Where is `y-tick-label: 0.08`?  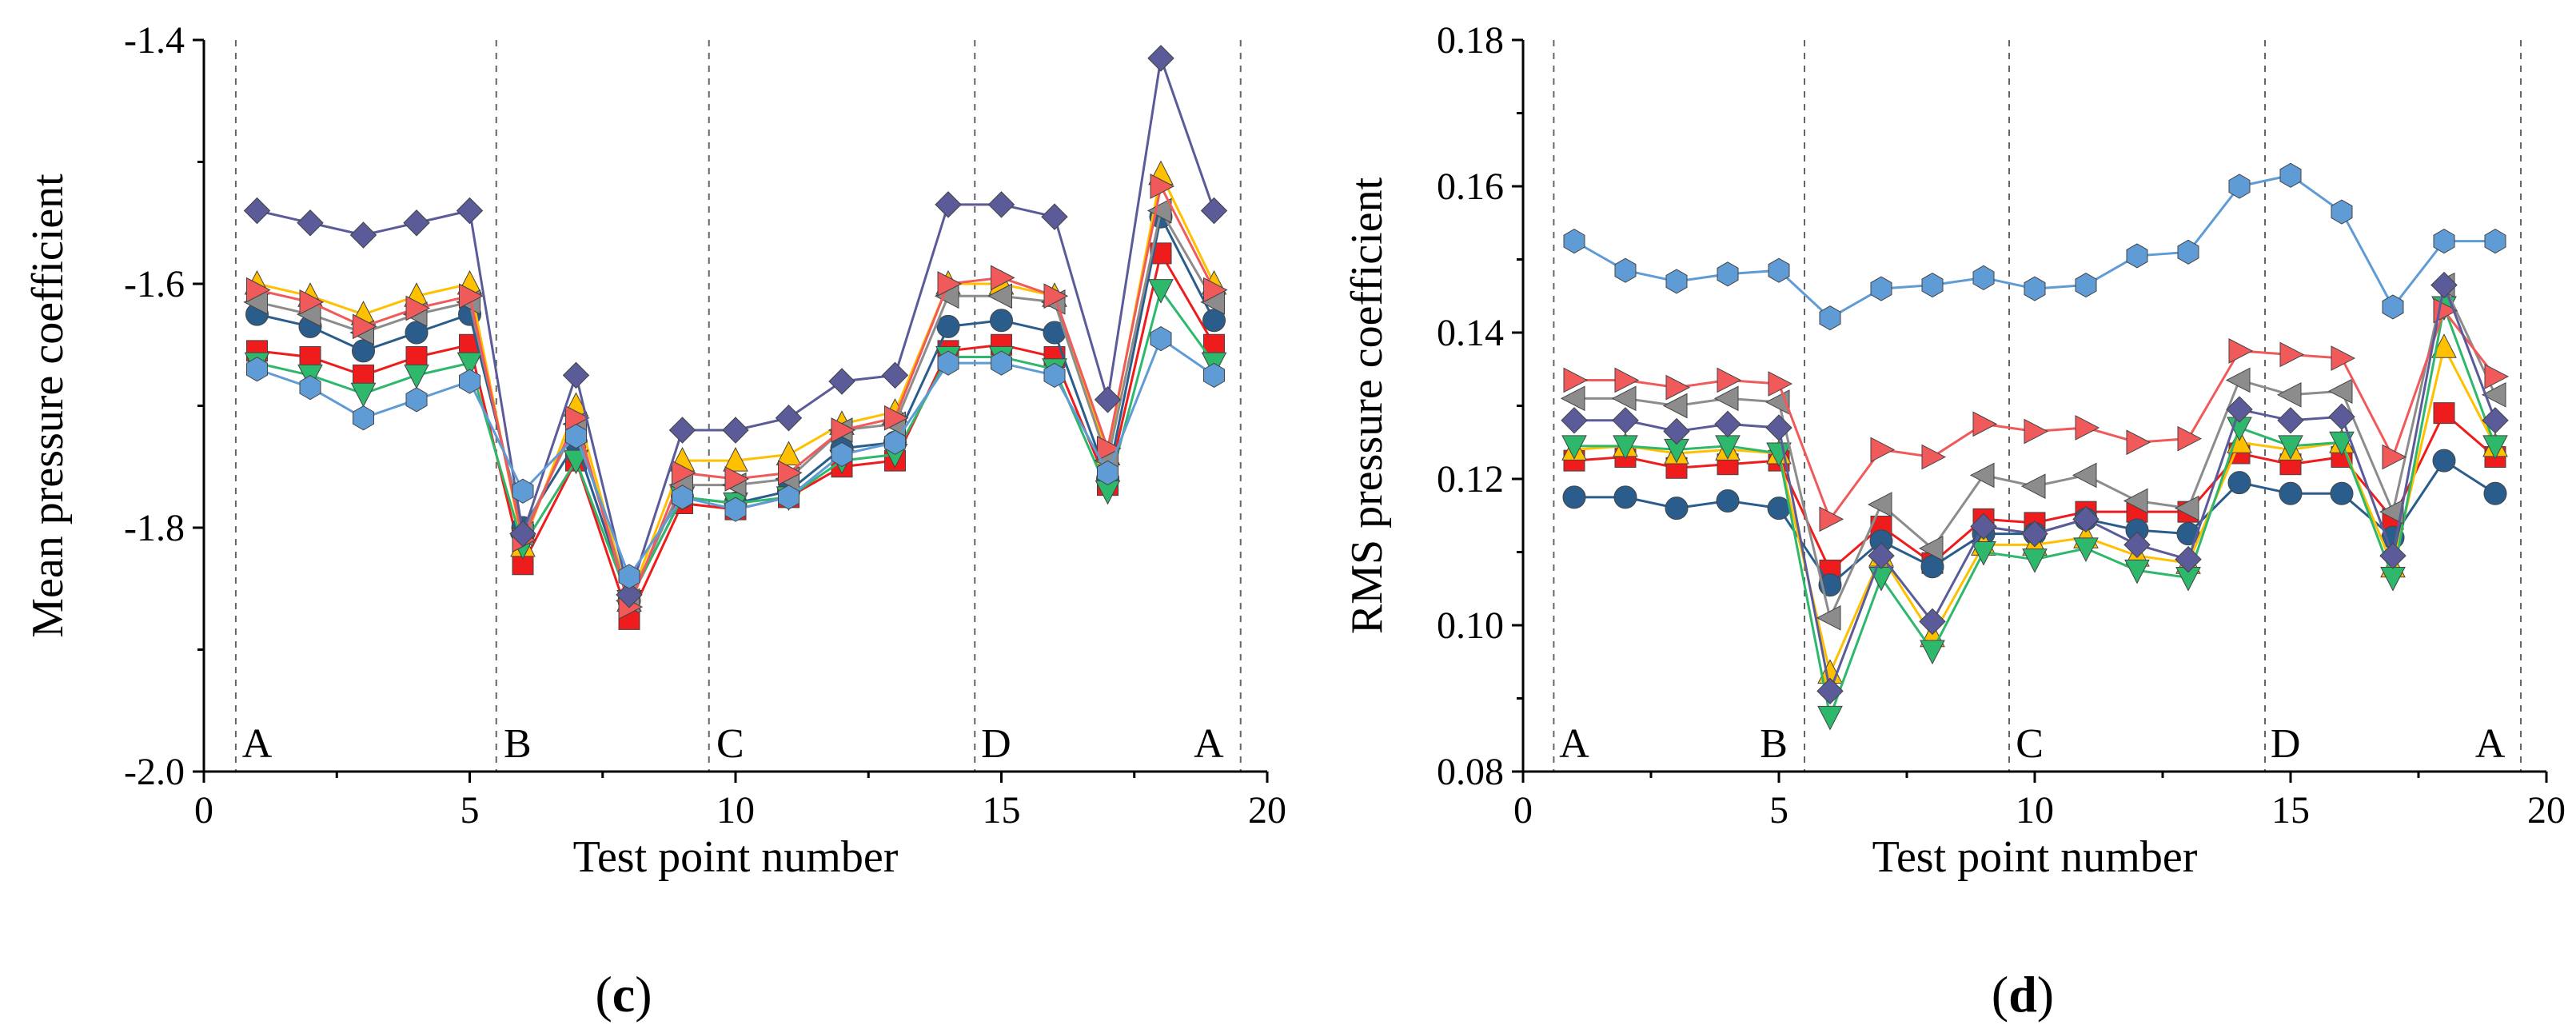 y-tick-label: 0.08 is located at coordinates (1470, 772).